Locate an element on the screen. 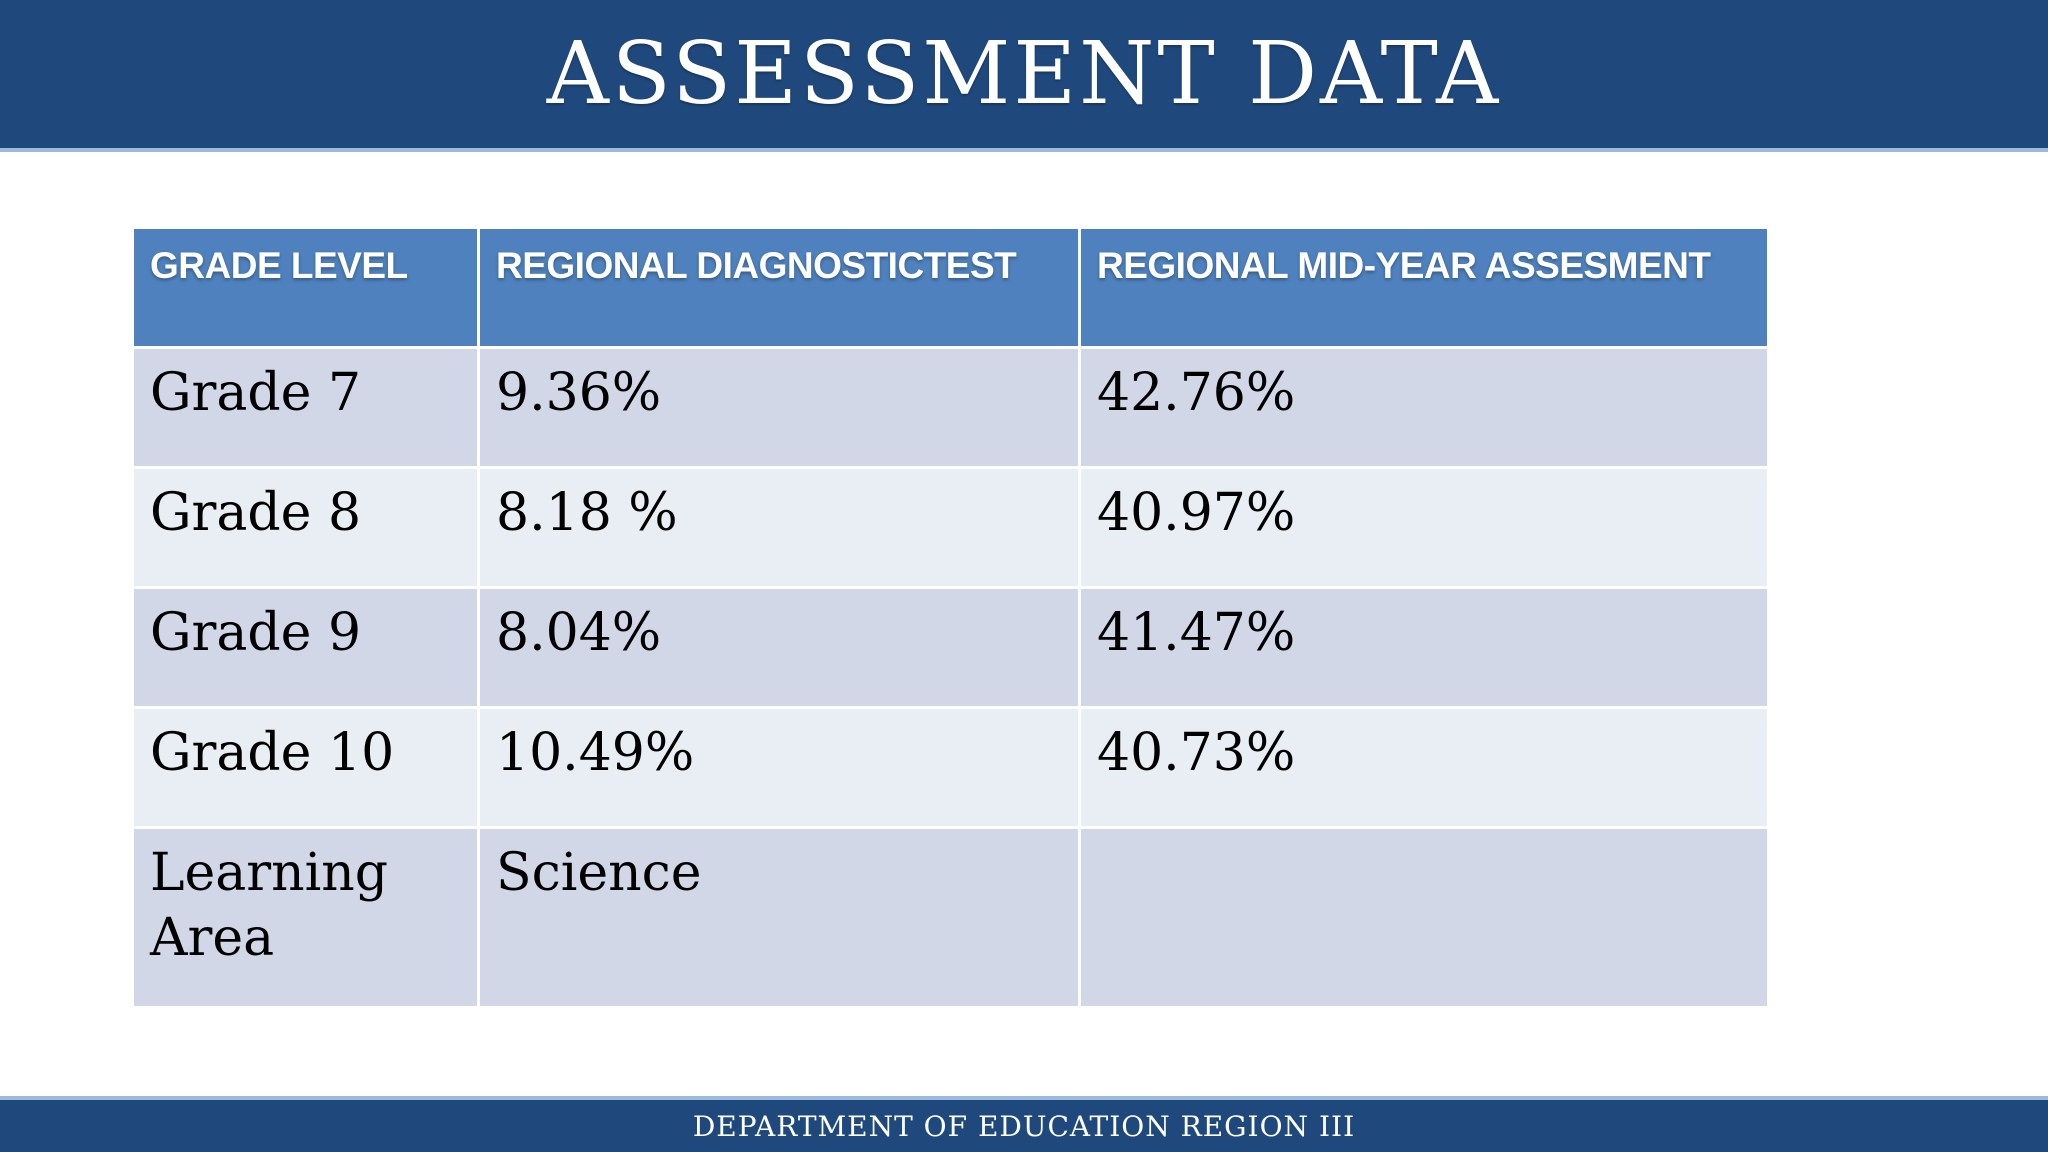 The width and height of the screenshot is (2048, 1152). column-header-regional-diagnostic-test: REGIONAL DIAGNOSTICTEST is located at coordinates (779, 287).